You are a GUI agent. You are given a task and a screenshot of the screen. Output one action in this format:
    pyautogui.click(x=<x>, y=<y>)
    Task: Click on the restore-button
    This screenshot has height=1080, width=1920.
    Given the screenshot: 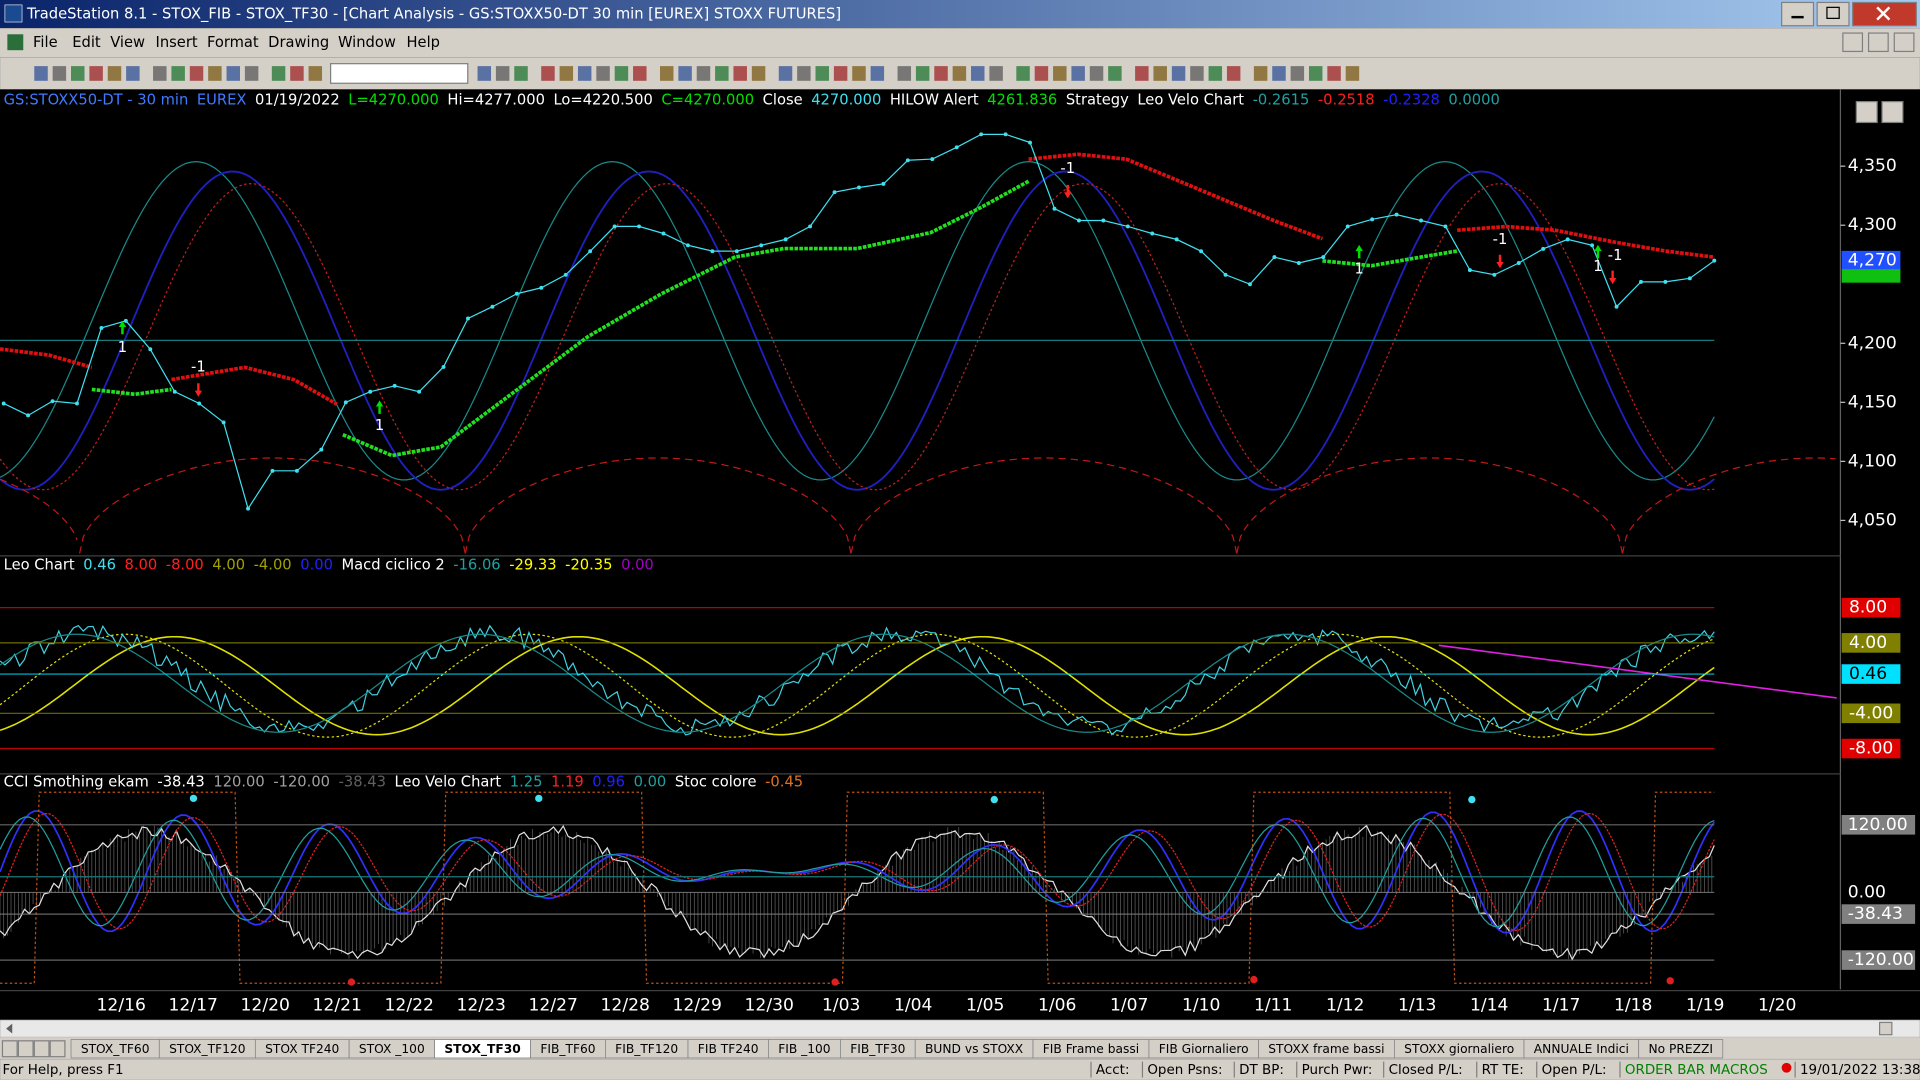 What is the action you would take?
    pyautogui.click(x=1833, y=14)
    